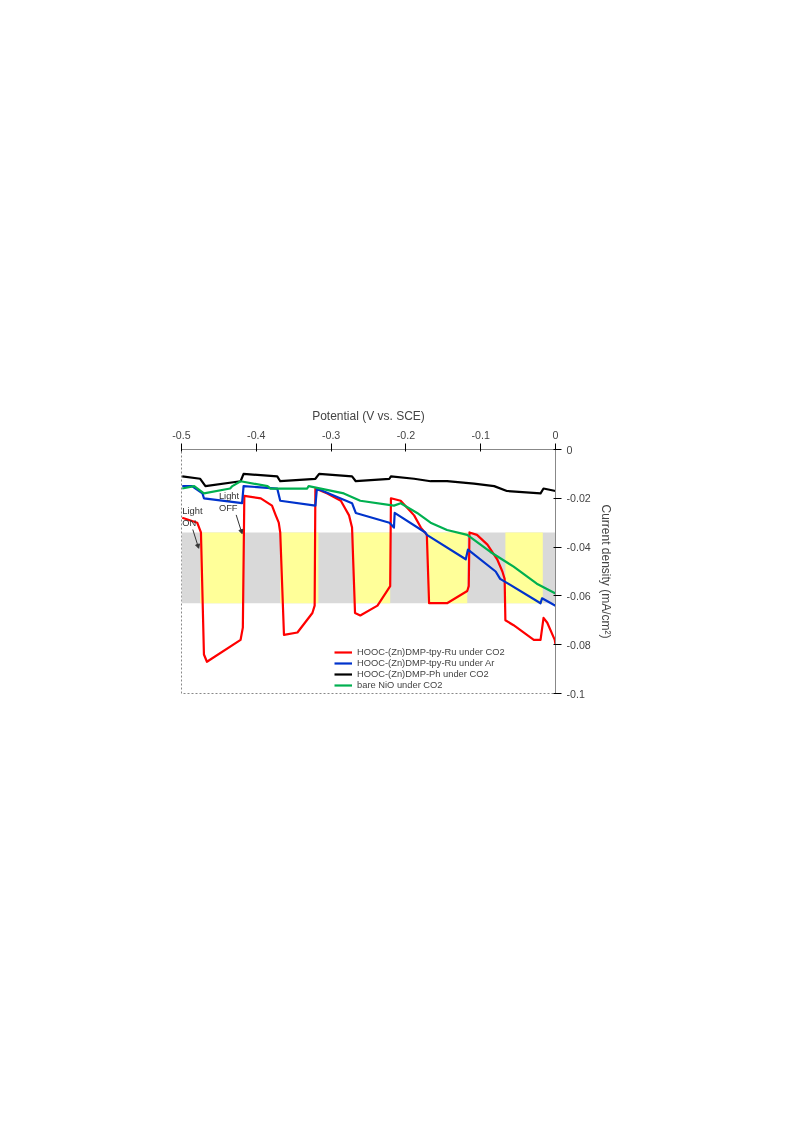  Describe the element at coordinates (256, 434) in the screenshot. I see `x-tick-label: -0.4` at that location.